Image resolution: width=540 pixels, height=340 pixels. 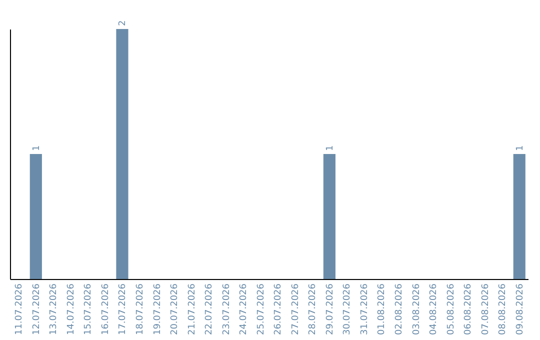 What do you see at coordinates (37, 309) in the screenshot?
I see `x-tick-label: 12.07.2026` at bounding box center [37, 309].